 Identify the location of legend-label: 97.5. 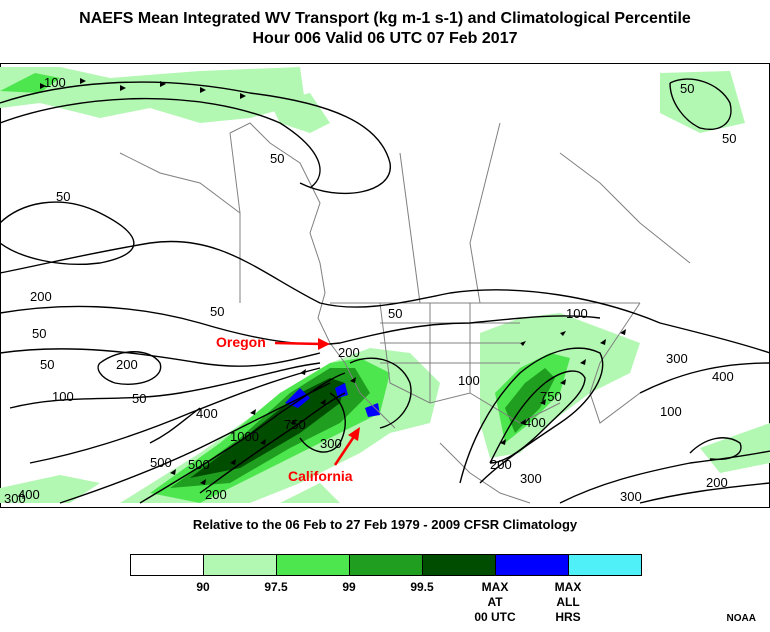
(276, 587).